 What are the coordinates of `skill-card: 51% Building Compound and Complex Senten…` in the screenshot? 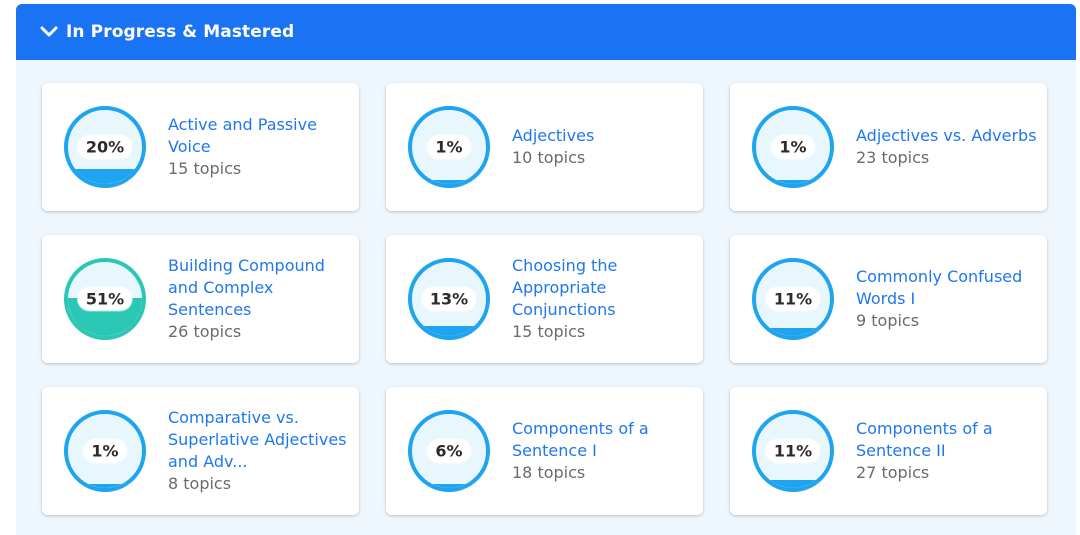 It's located at (200, 299).